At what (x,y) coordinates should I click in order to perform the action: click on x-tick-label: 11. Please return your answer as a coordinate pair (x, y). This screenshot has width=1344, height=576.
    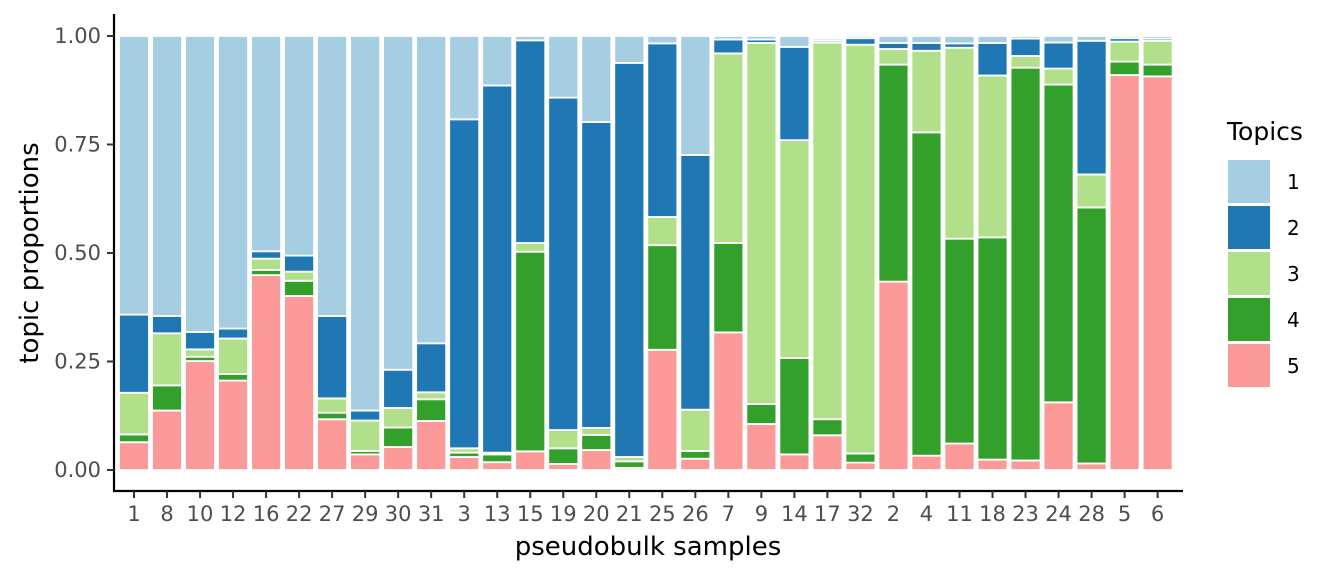
    Looking at the image, I should click on (959, 514).